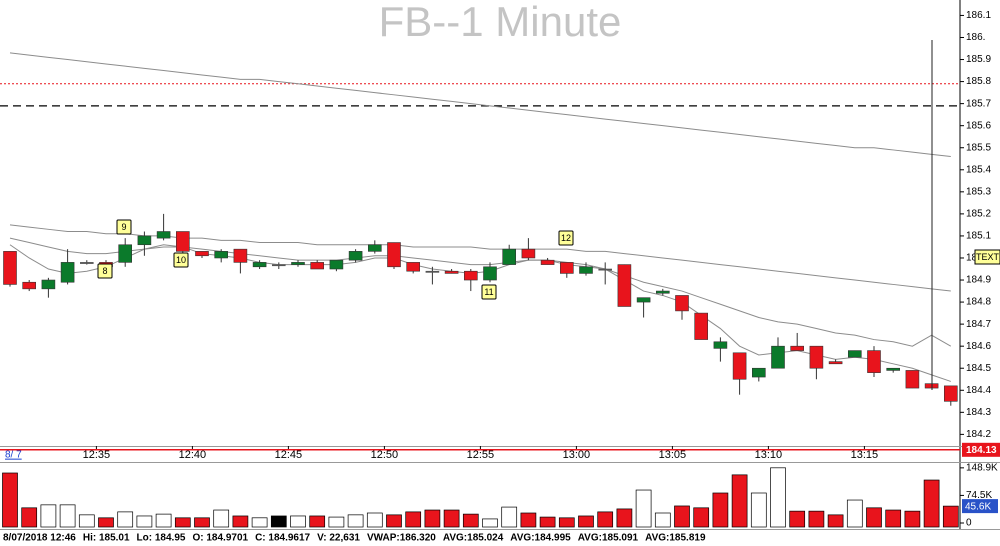  I want to click on y-tick-label: 184.3, so click(978, 412).